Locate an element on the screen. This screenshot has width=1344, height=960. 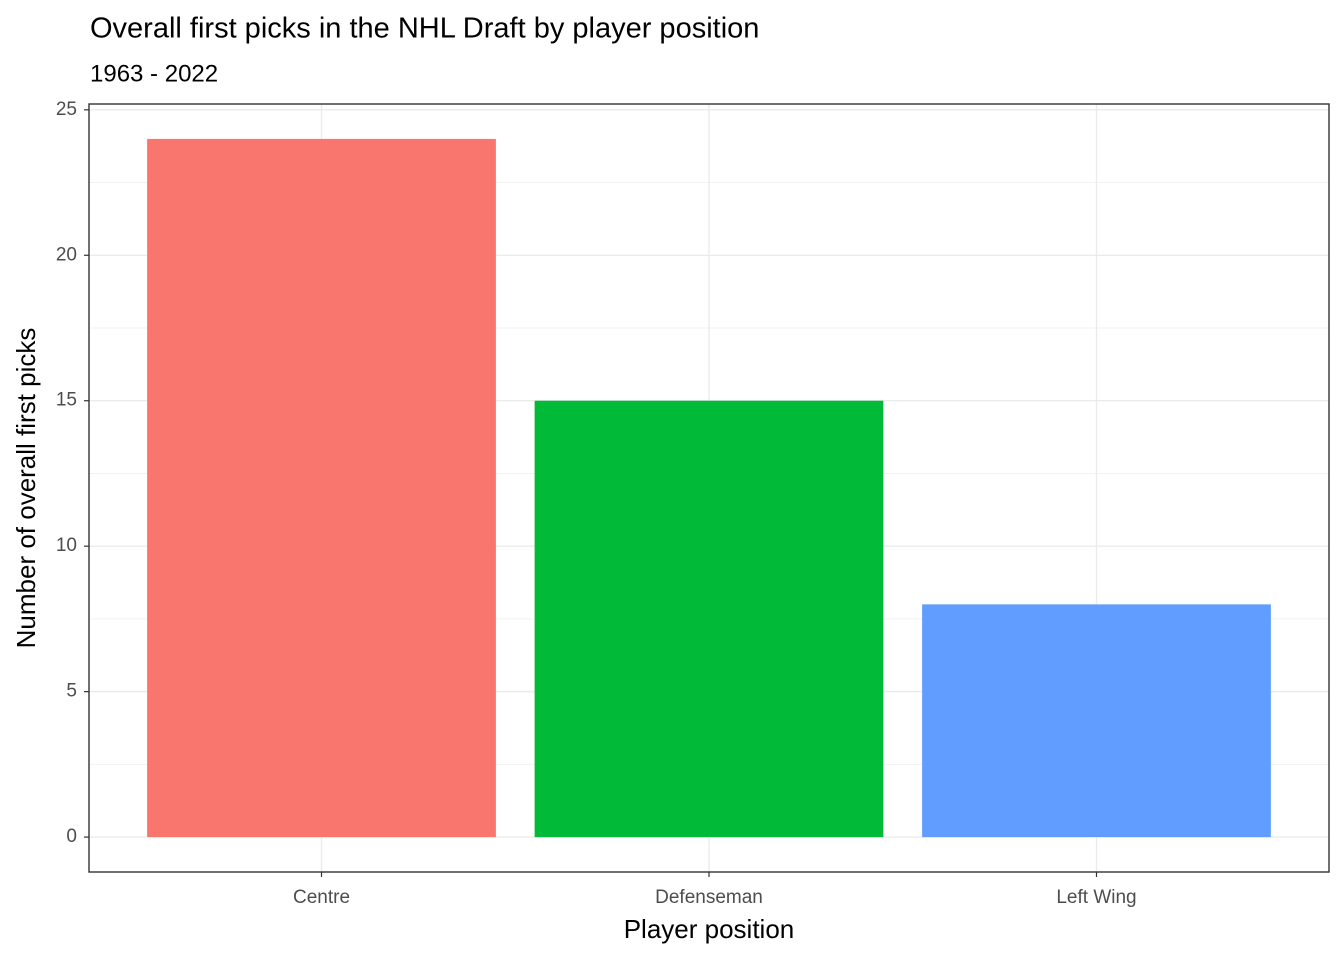
y-tick-label: 5 is located at coordinates (71, 691).